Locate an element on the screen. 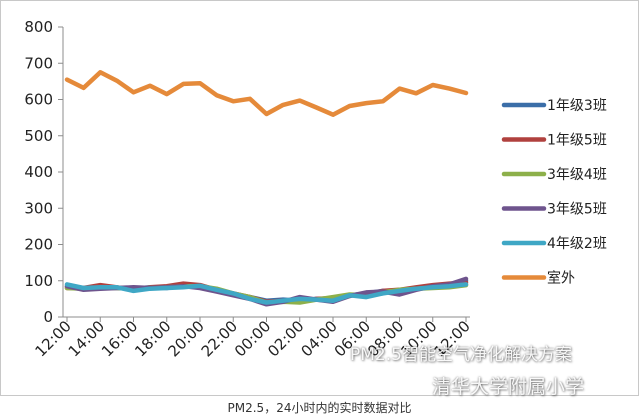  legend-label: 1年级5班 is located at coordinates (577, 141).